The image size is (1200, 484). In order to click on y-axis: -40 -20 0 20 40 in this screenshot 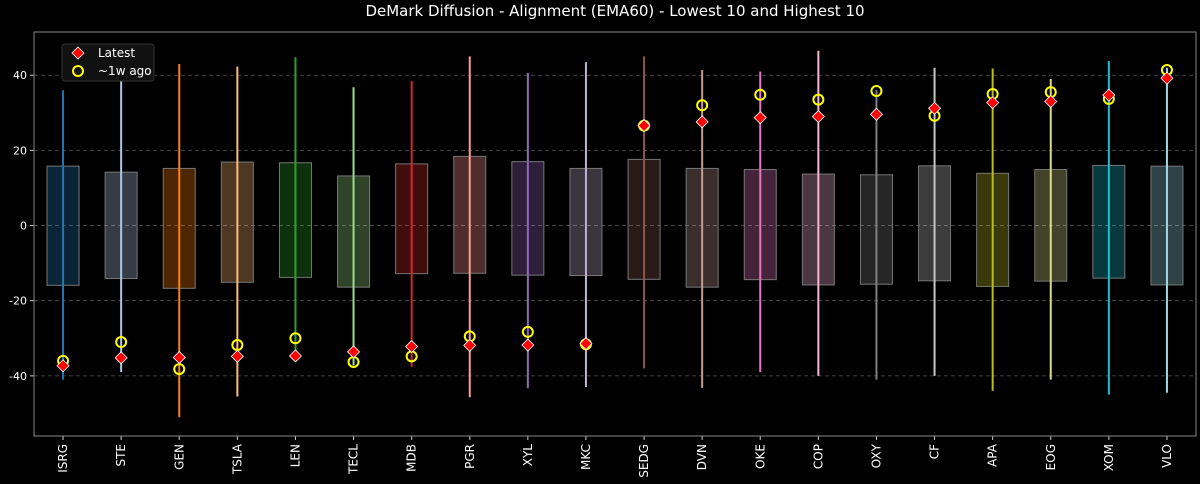, I will do `click(21, 226)`.